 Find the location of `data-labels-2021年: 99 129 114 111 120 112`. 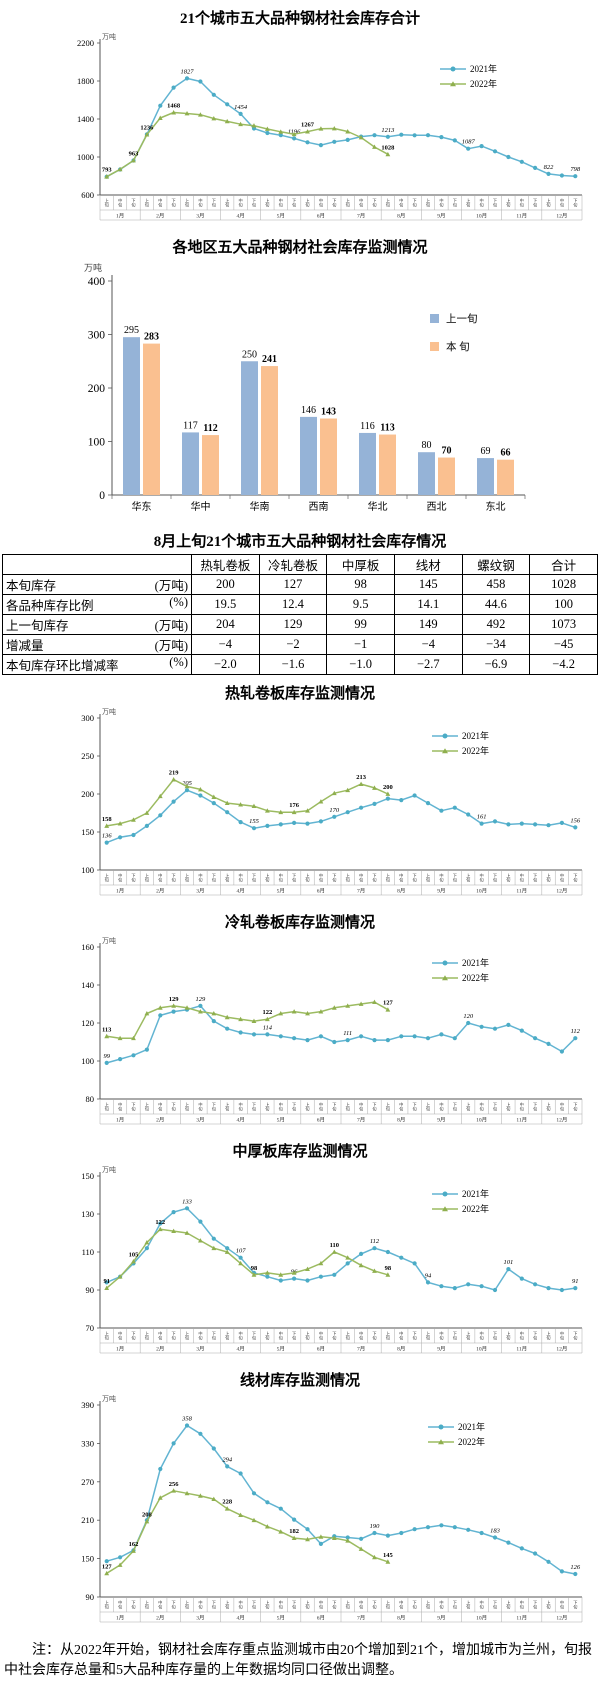

data-labels-2021年: 99 129 114 111 120 112 is located at coordinates (341, 1028).